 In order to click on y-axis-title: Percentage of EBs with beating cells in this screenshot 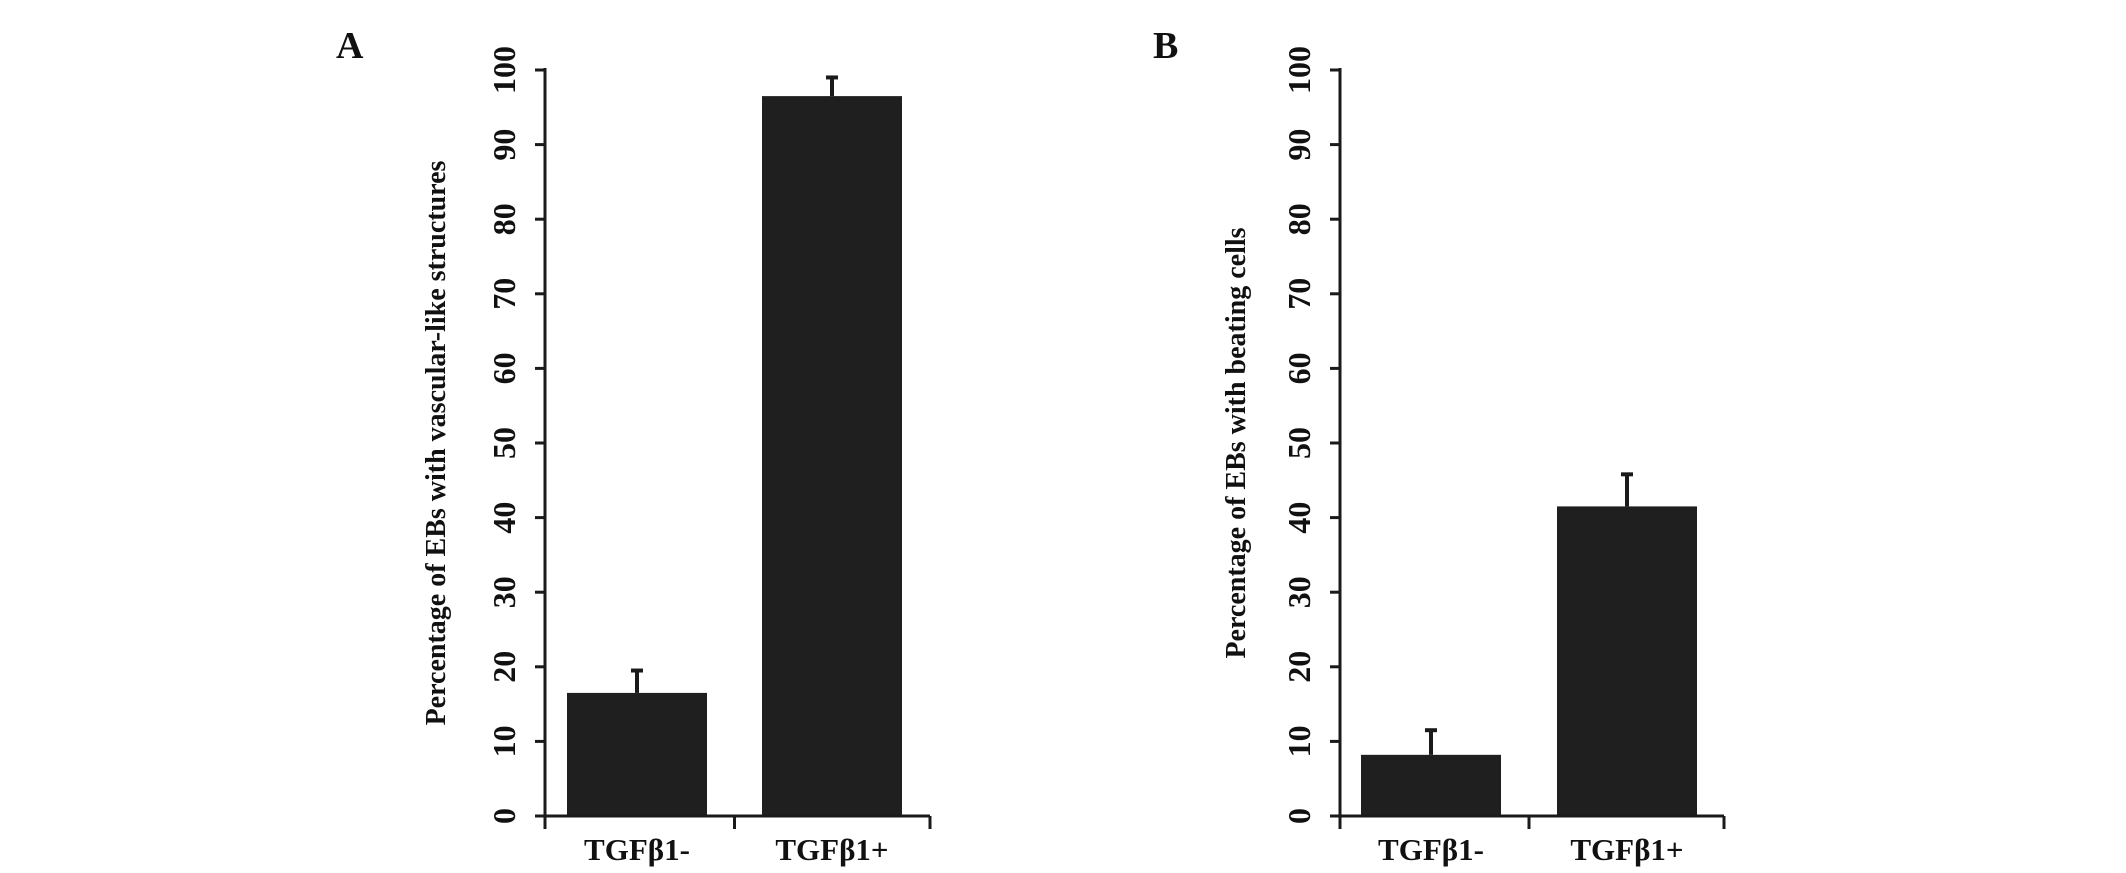, I will do `click(1236, 442)`.